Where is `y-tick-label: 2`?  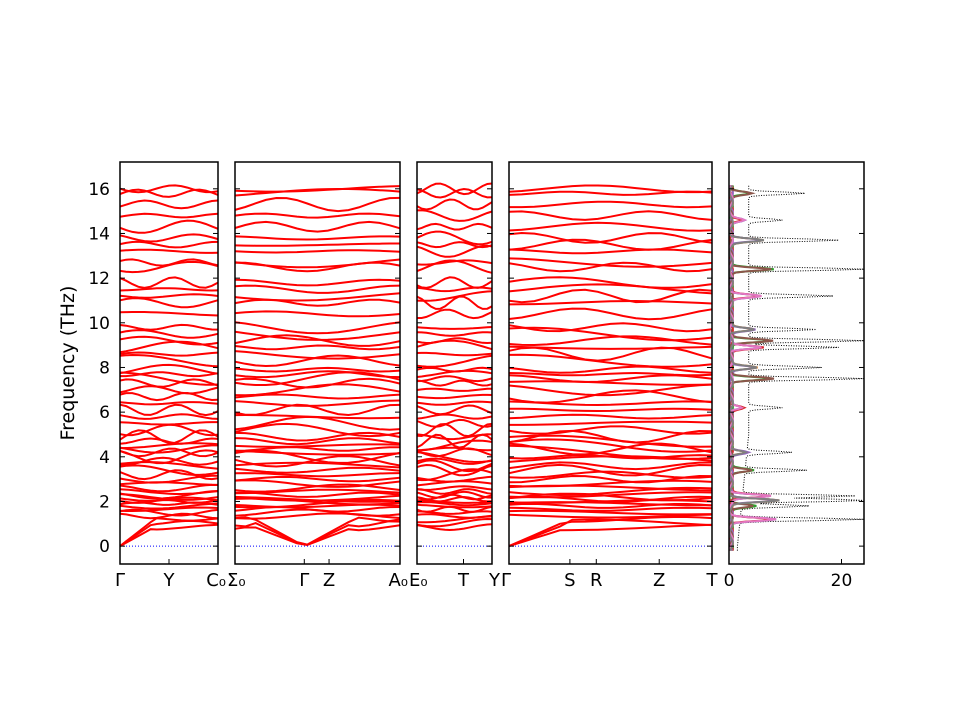
y-tick-label: 2 is located at coordinates (104, 502).